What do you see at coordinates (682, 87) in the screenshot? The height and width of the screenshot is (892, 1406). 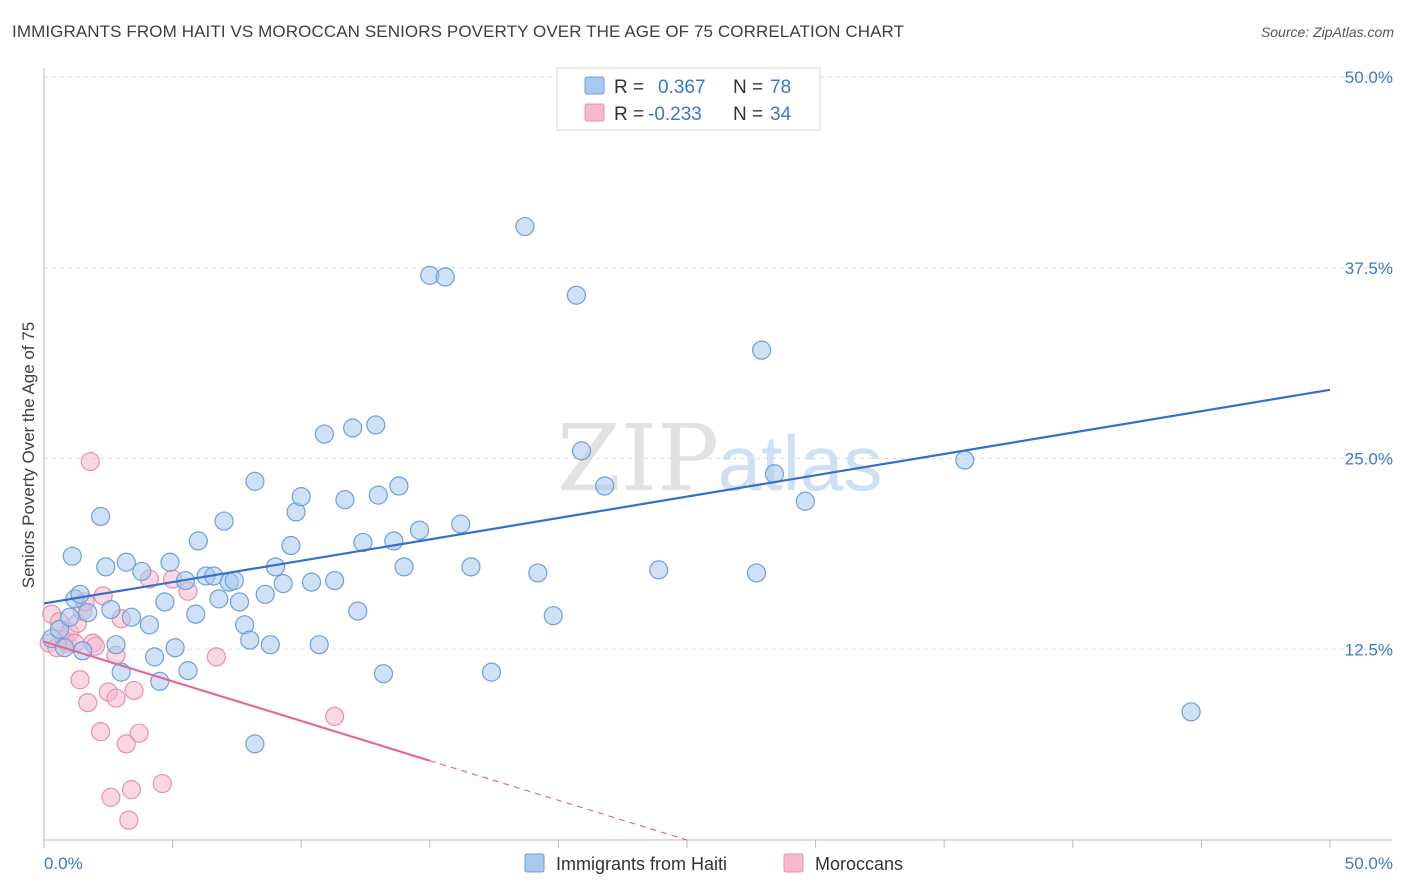 I see `legend-r-value: 0.367` at bounding box center [682, 87].